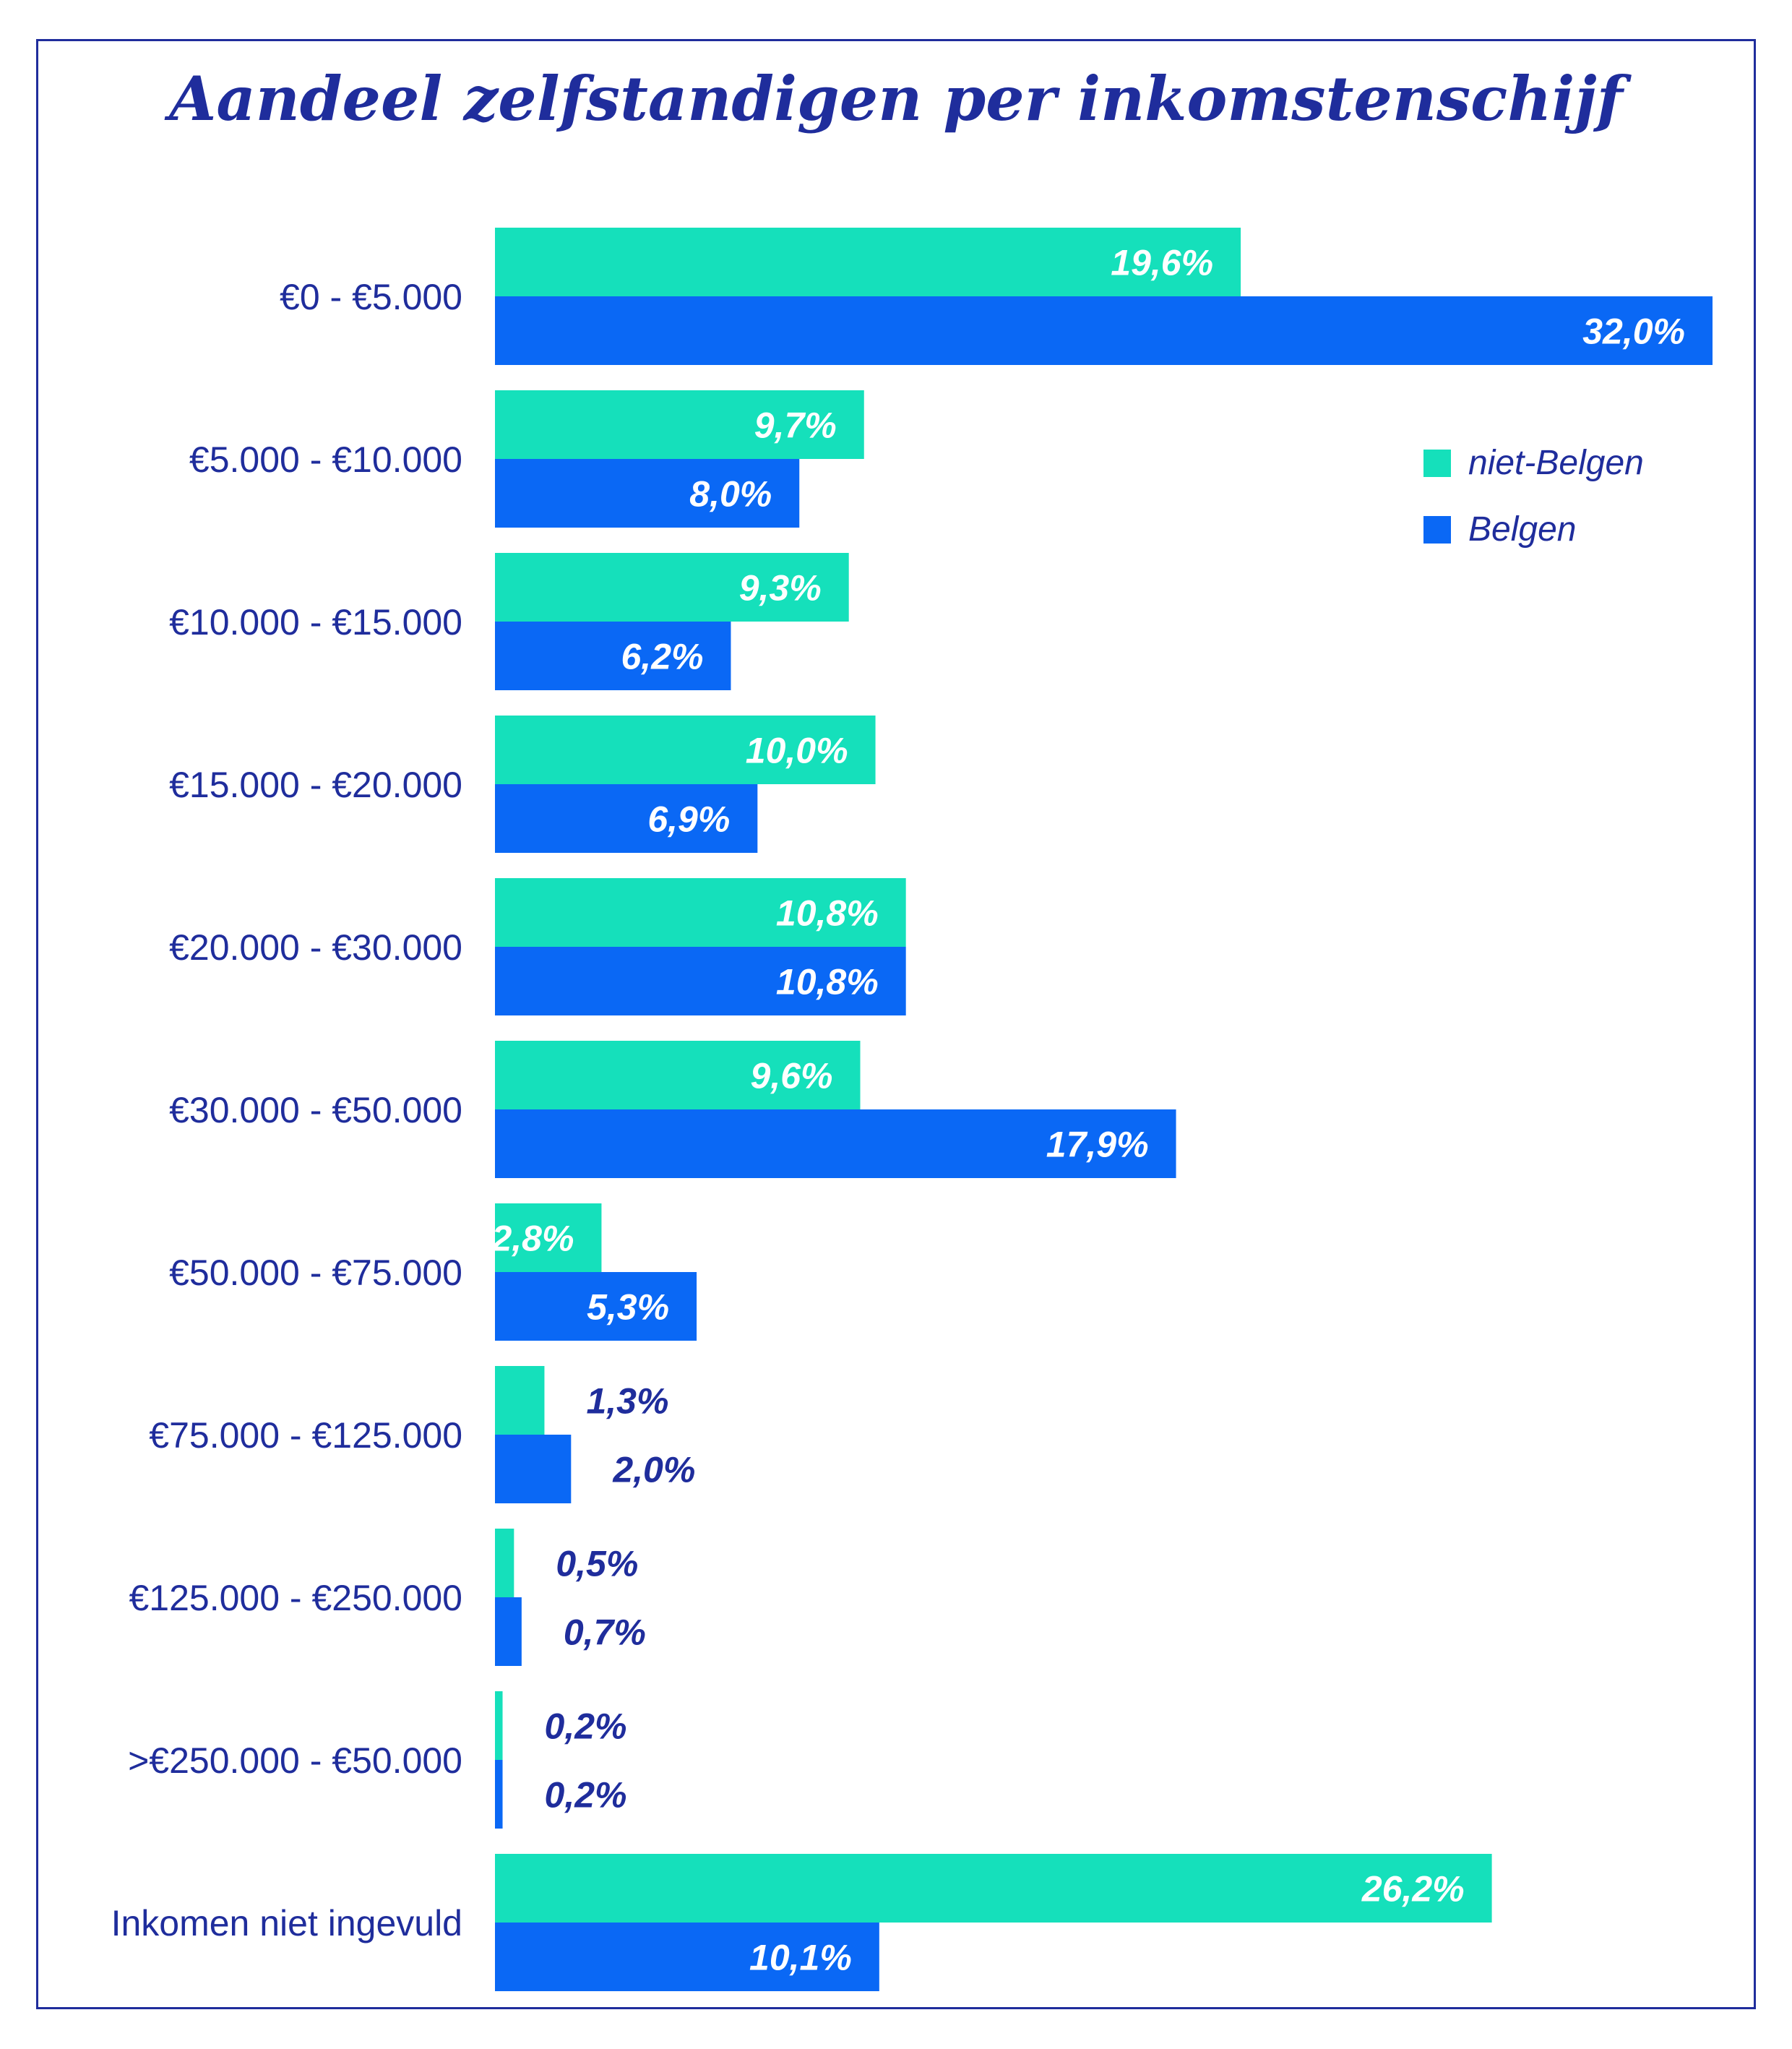  I want to click on value-label: 1,3%, so click(627, 1401).